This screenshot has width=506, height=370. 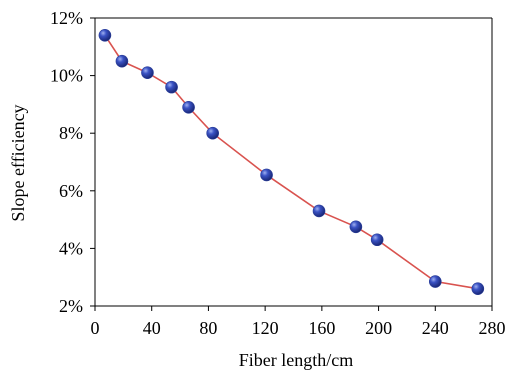 What do you see at coordinates (95, 328) in the screenshot?
I see `x-tick-label: 0` at bounding box center [95, 328].